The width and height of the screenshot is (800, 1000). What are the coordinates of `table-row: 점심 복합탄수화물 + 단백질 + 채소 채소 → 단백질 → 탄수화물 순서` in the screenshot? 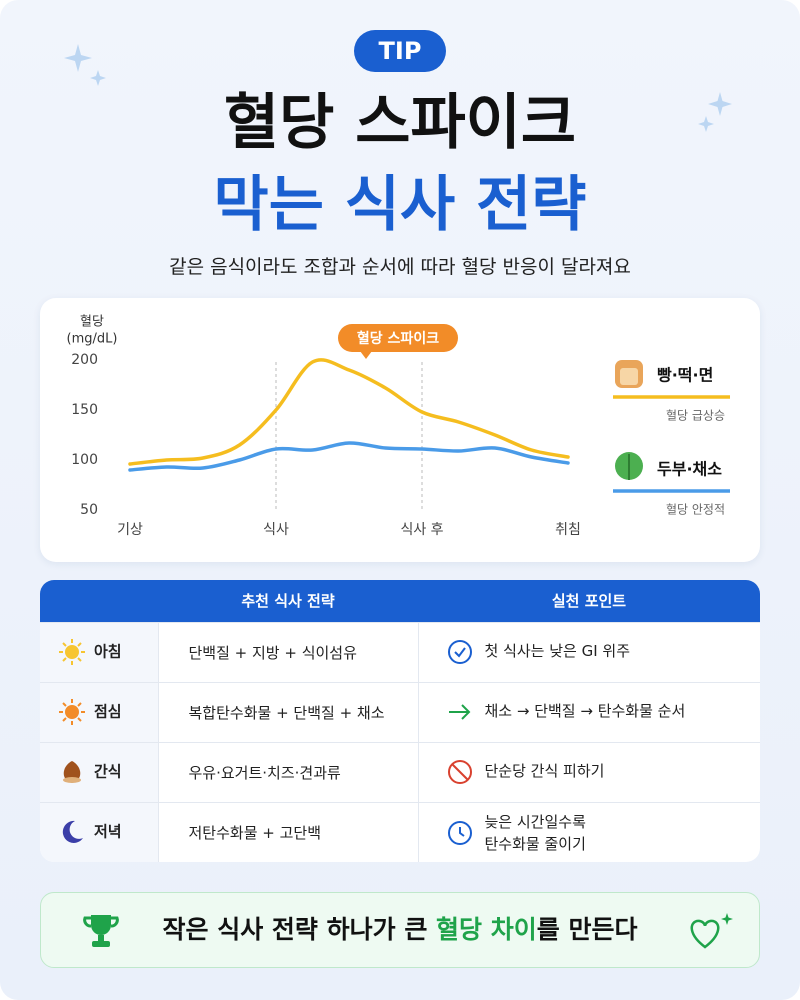 It's located at (400, 711).